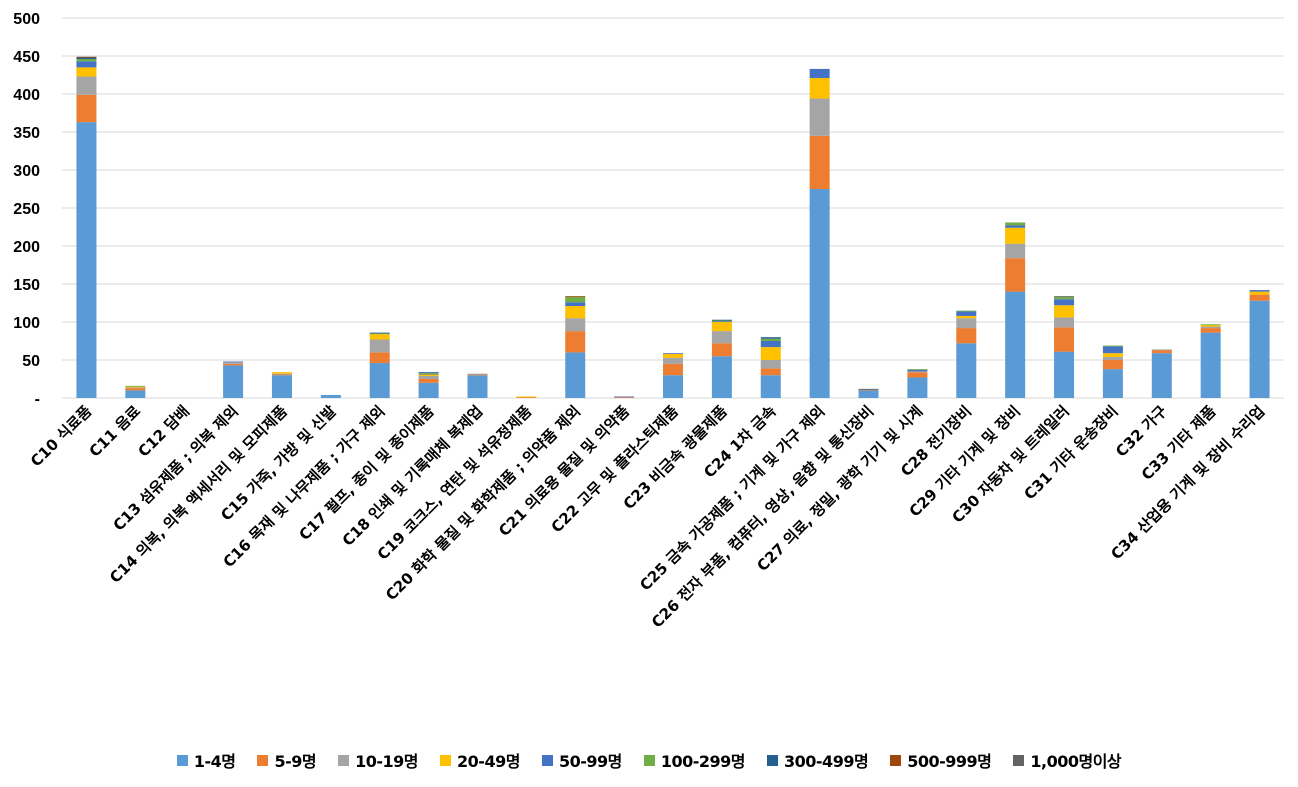 The image size is (1298, 787). Describe the element at coordinates (26, 209) in the screenshot. I see `y-axis-tick-labels: - 50 100 150 200 250 300 350 400 450 500` at that location.